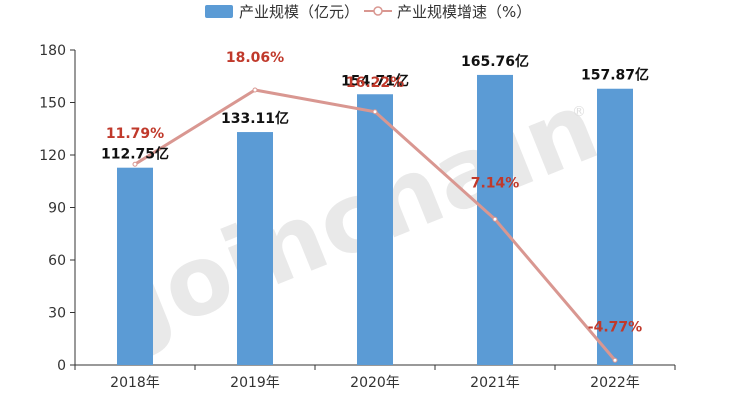  Describe the element at coordinates (61, 366) in the screenshot. I see `y-tick-label: 0` at that location.